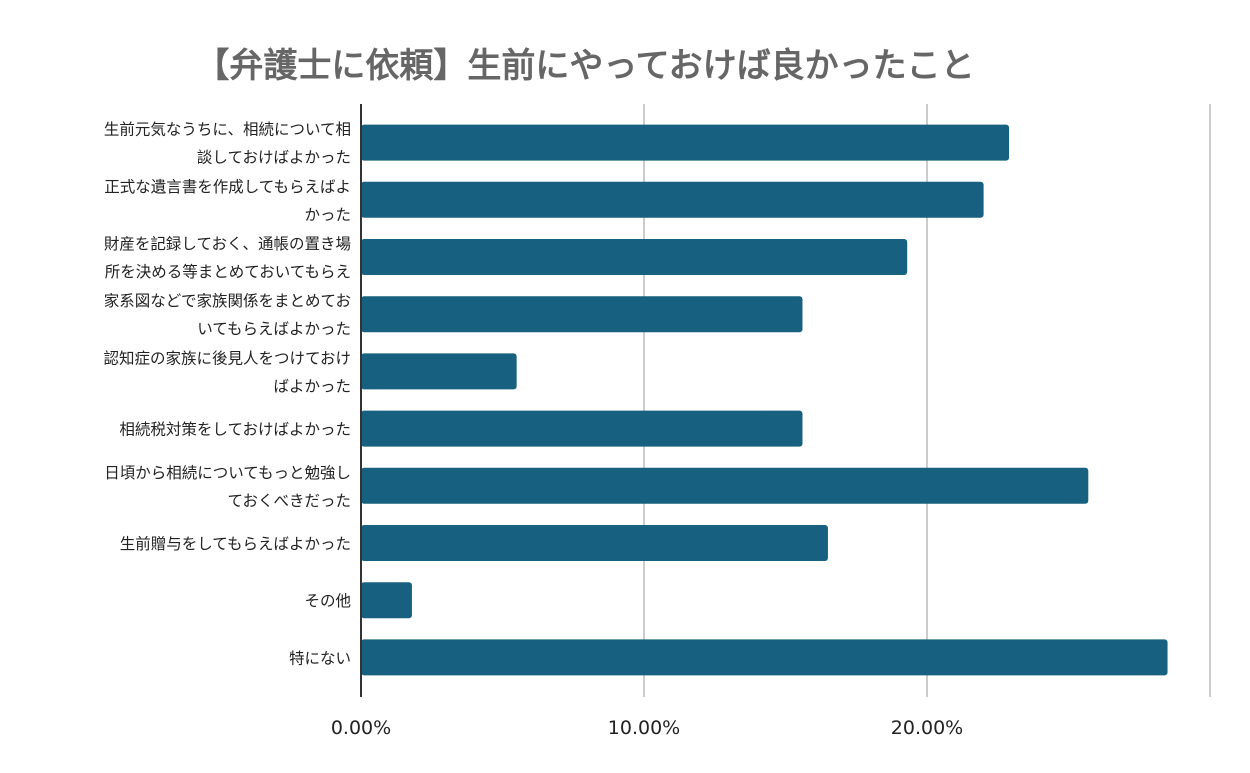 This screenshot has width=1250, height=773. Describe the element at coordinates (227, 301) in the screenshot. I see `category-label: 家系図などで家族関係をまとめてお` at that location.